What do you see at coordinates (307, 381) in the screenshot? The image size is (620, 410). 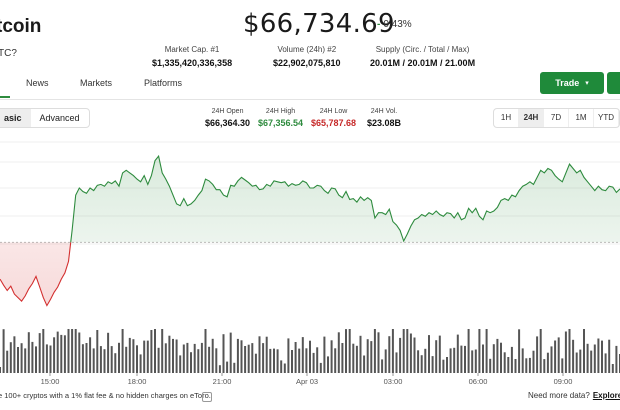 I see `x-tick-label: Apr 03` at bounding box center [307, 381].